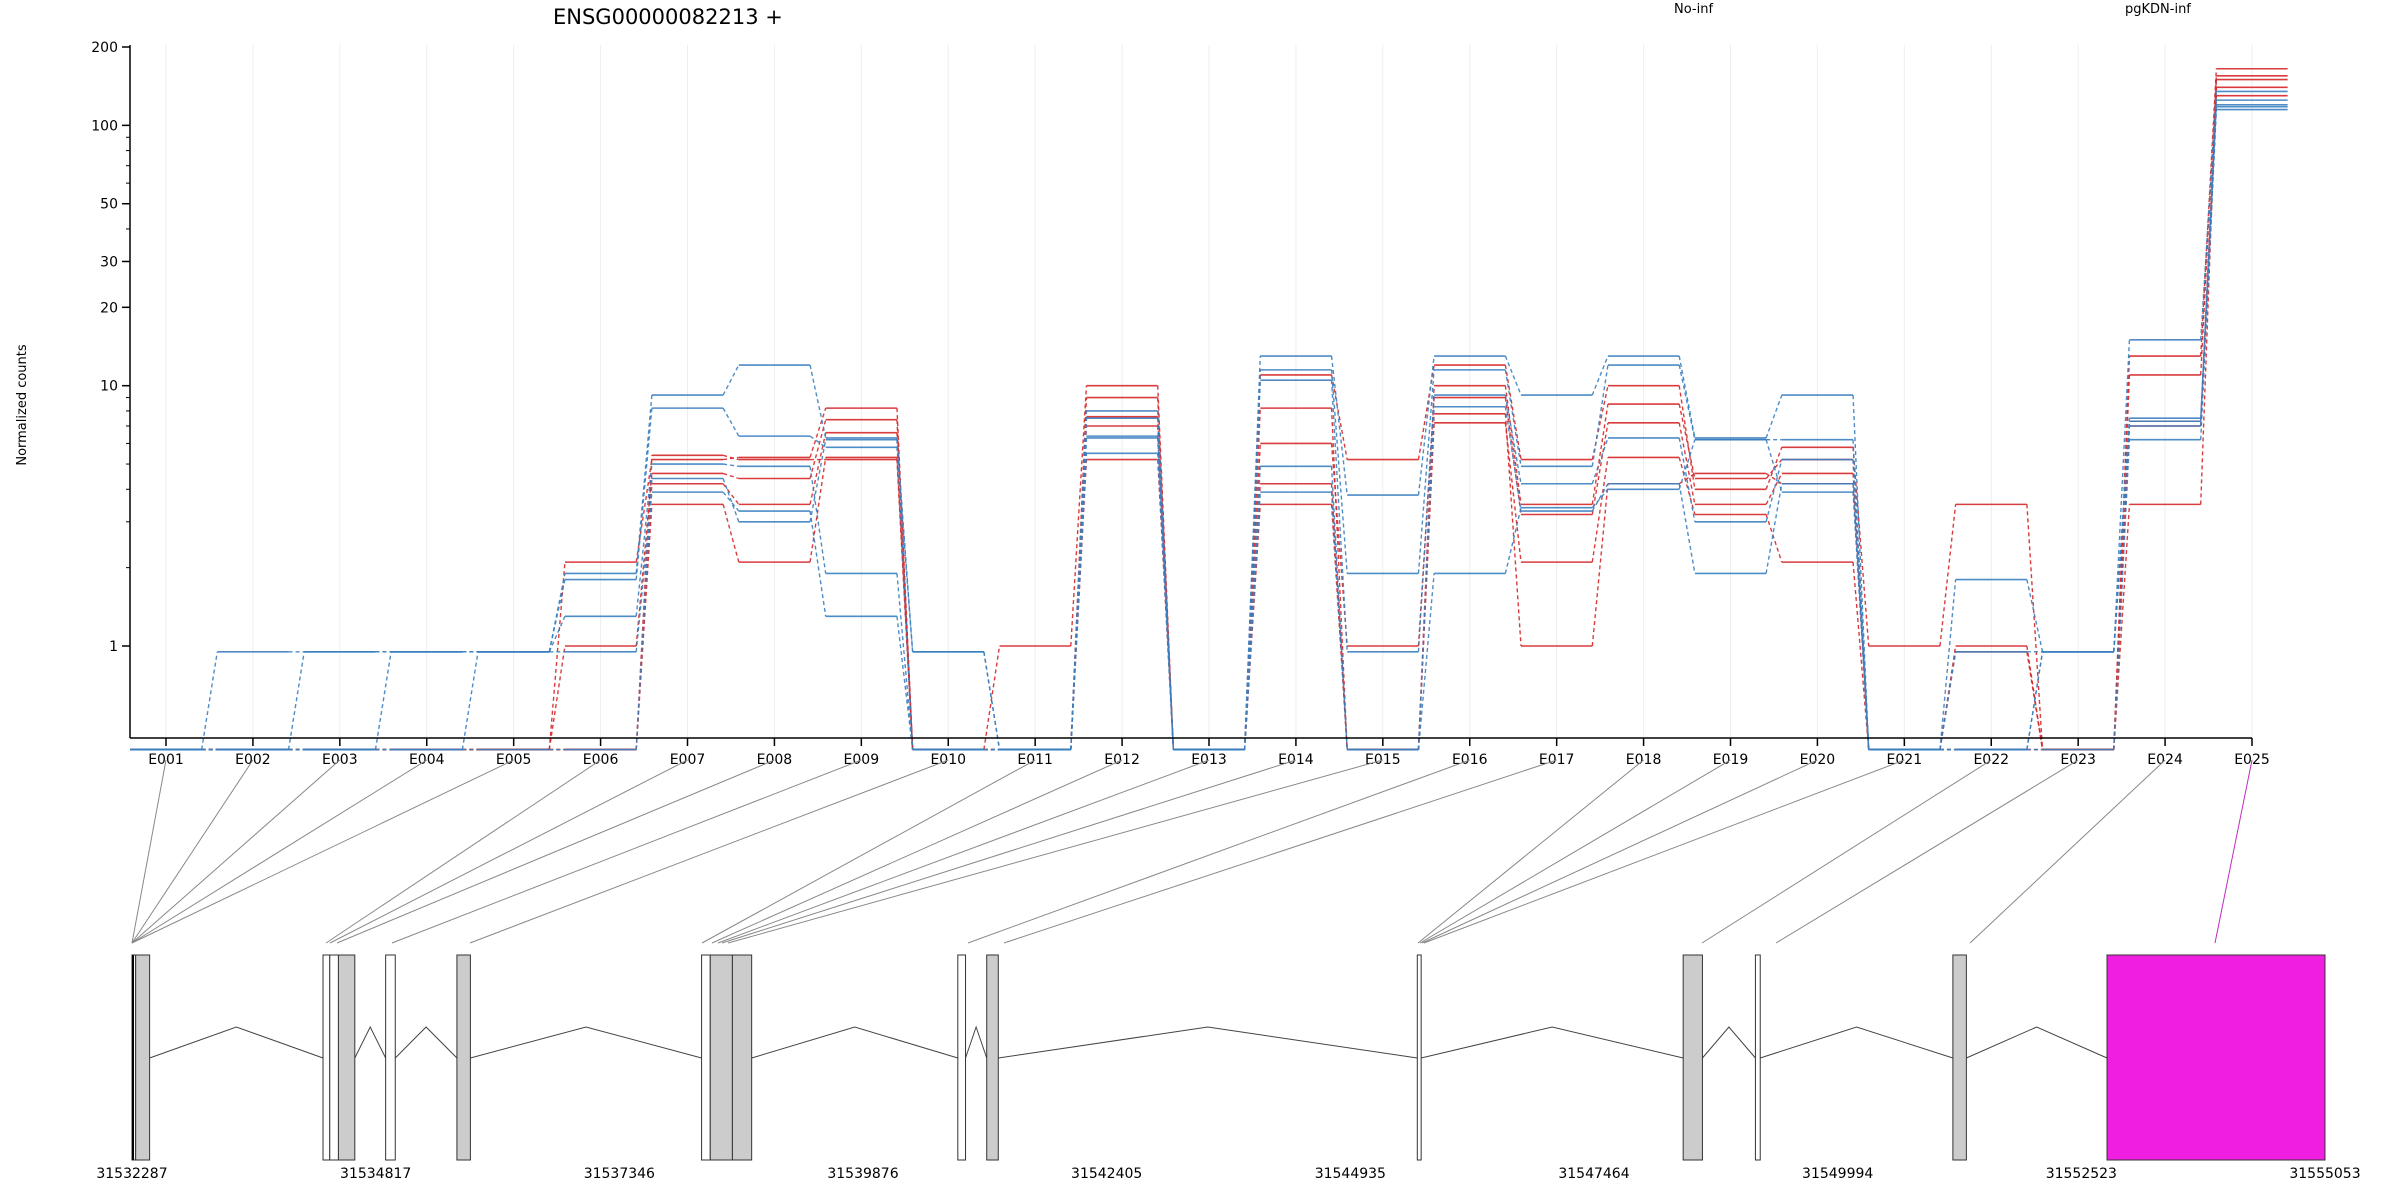  What do you see at coordinates (1693, 9) in the screenshot?
I see `legend-label-no-inf: No-inf` at bounding box center [1693, 9].